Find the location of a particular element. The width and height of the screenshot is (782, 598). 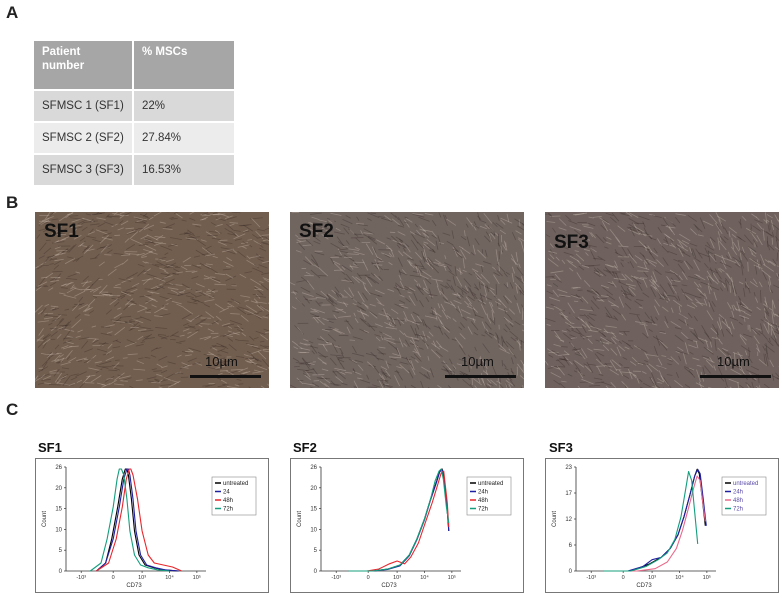

series-line-24h is located at coordinates (655, 520).